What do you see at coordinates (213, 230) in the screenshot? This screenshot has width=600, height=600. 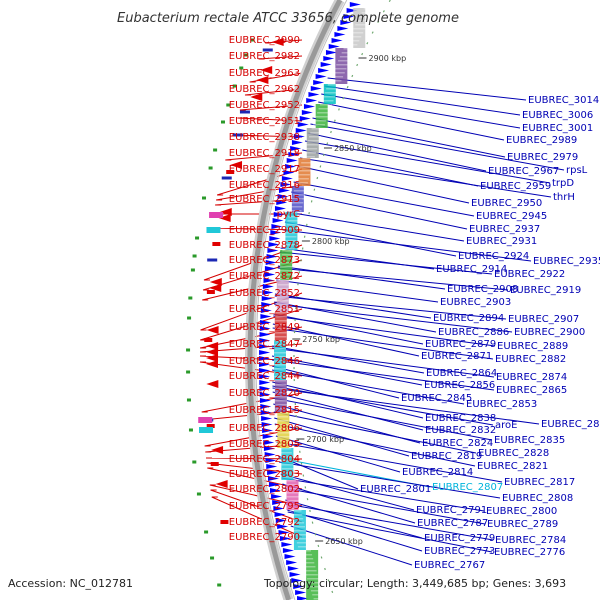 I see `feature-block` at bounding box center [213, 230].